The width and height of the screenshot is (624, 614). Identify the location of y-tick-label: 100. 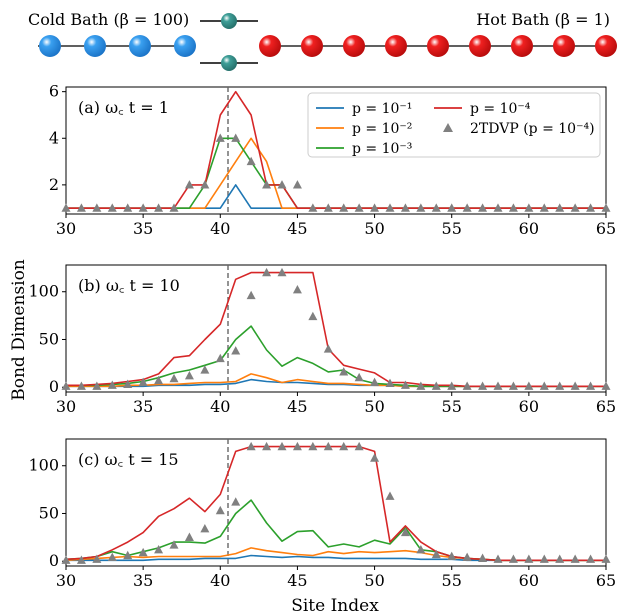
(43, 465).